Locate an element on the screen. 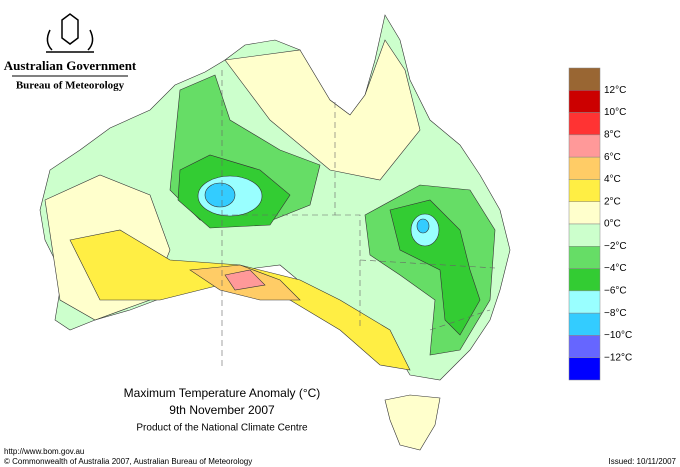  legend-label: −12°C is located at coordinates (618, 357).